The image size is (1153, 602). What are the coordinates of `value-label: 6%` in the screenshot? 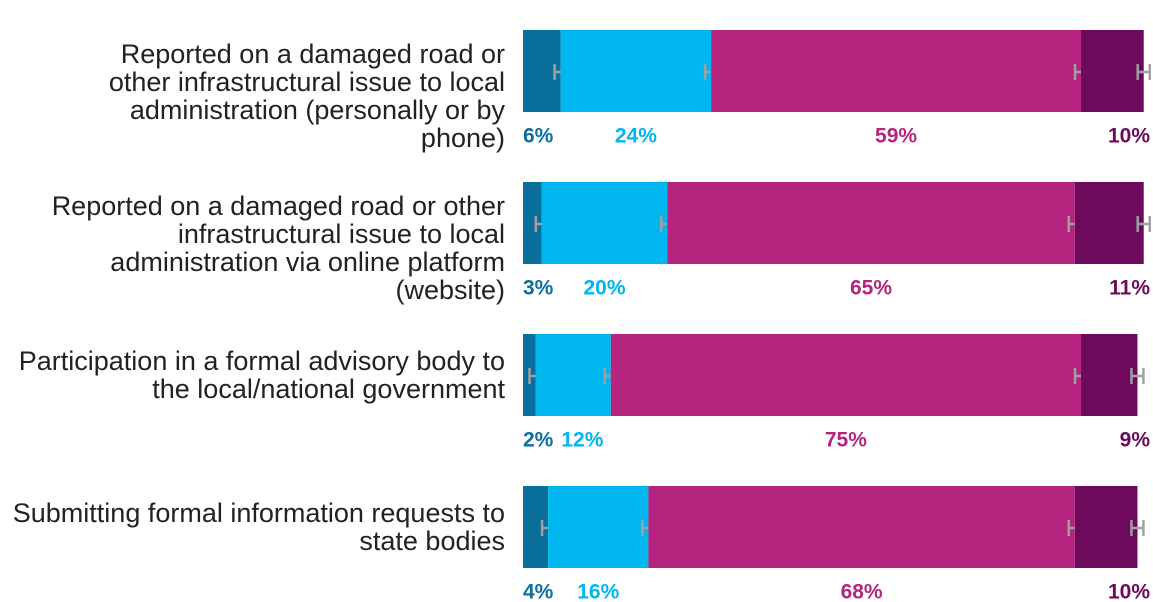 It's located at (538, 136).